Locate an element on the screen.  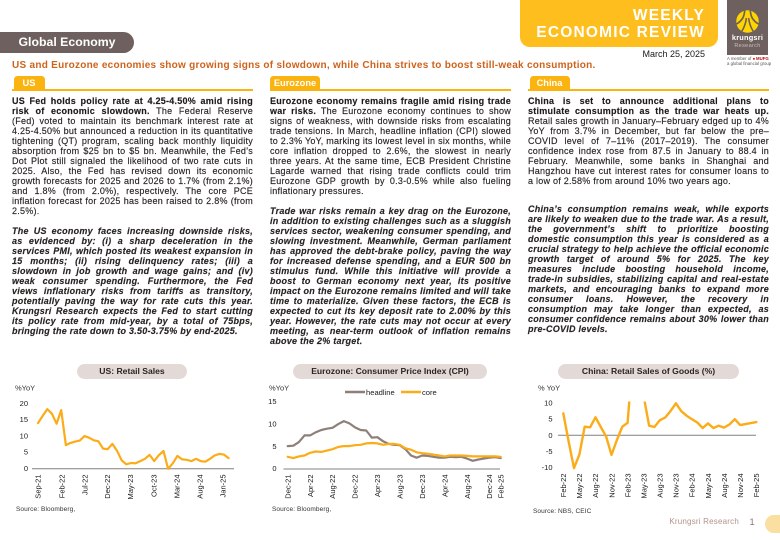
svg-text: Feb-24 is located at coordinates (692, 486).